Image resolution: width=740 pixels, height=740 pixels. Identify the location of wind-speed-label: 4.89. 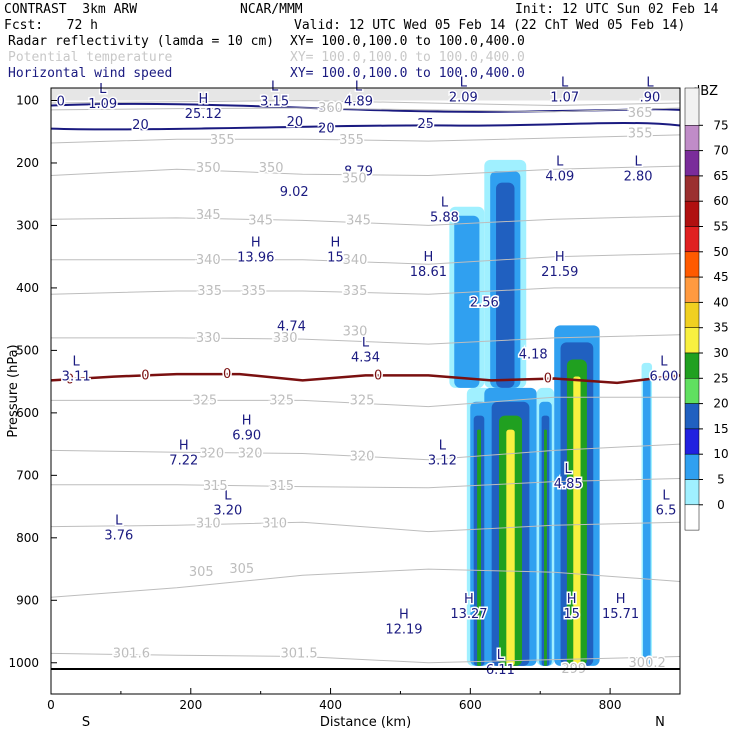
(358, 101).